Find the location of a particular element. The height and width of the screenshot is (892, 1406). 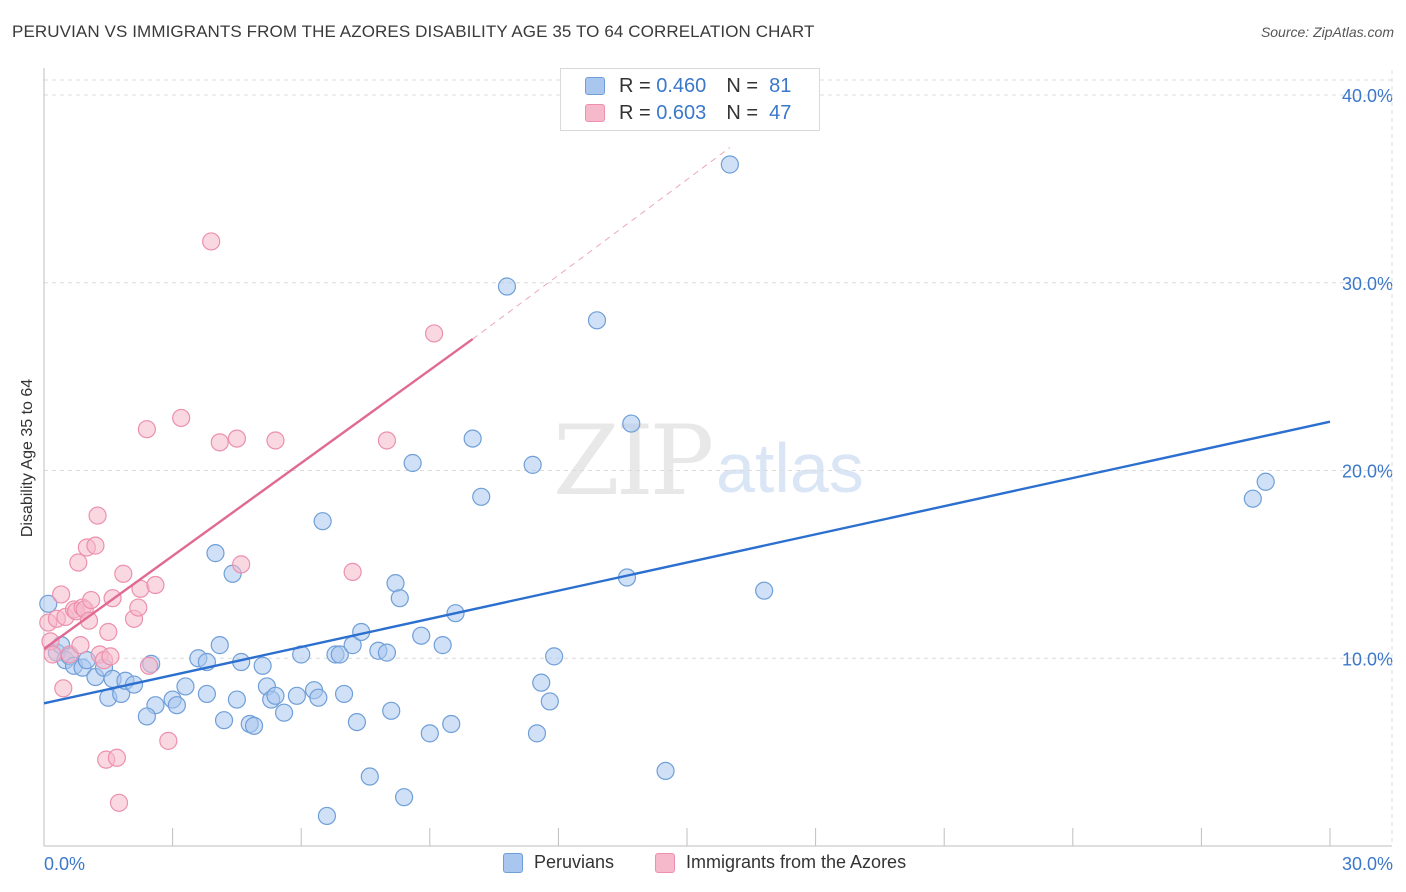

legend-row-azores: R = 0.603 N = 47 is located at coordinates (688, 113).